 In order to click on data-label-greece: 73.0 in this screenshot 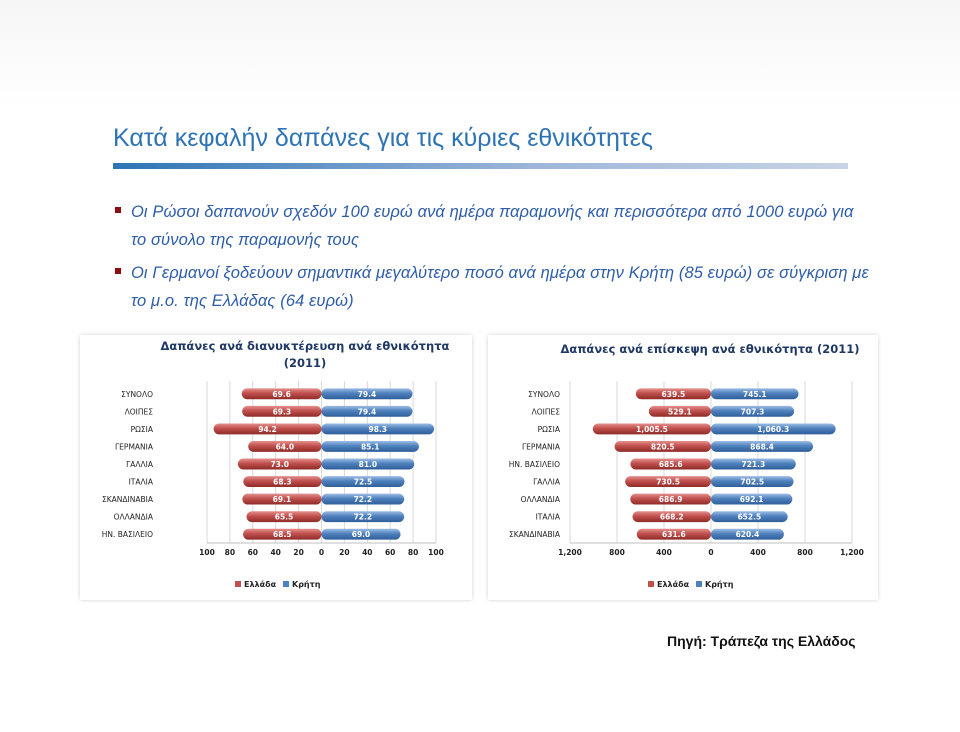, I will do `click(279, 464)`.